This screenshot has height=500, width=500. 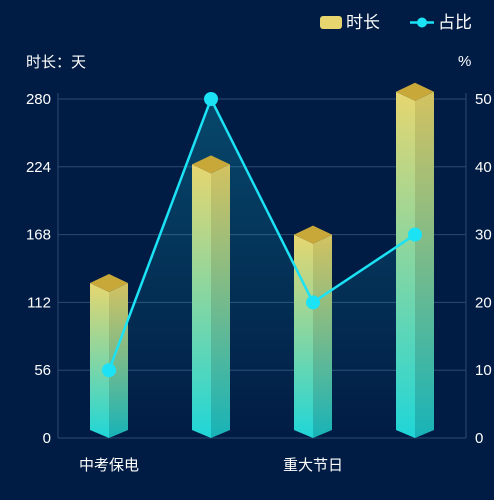 I want to click on y-axis-right-label: %, so click(x=464, y=61).